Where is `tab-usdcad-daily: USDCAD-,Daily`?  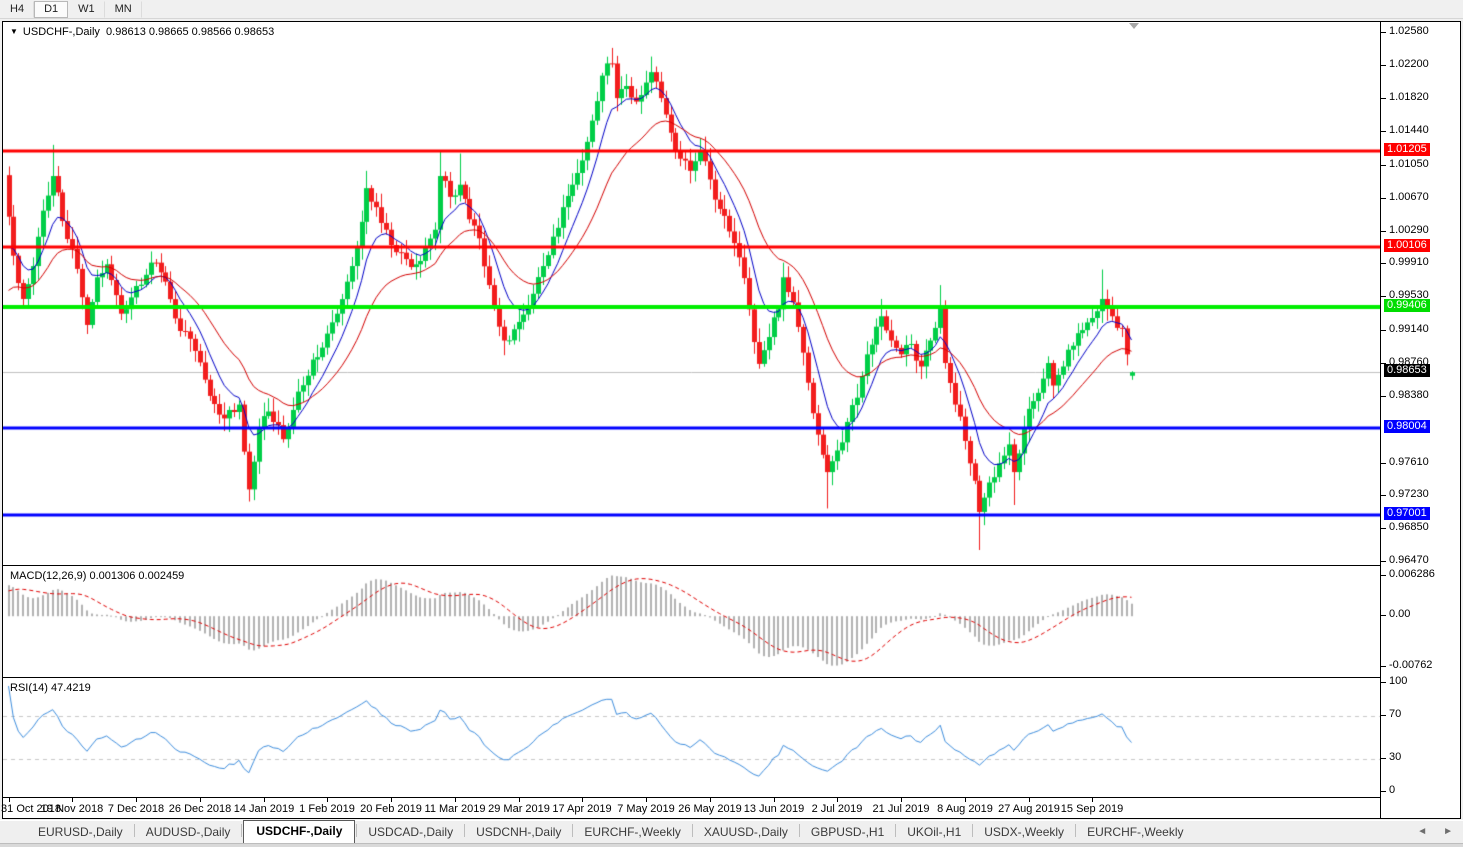
tab-usdcad-daily: USDCAD-,Daily is located at coordinates (411, 832).